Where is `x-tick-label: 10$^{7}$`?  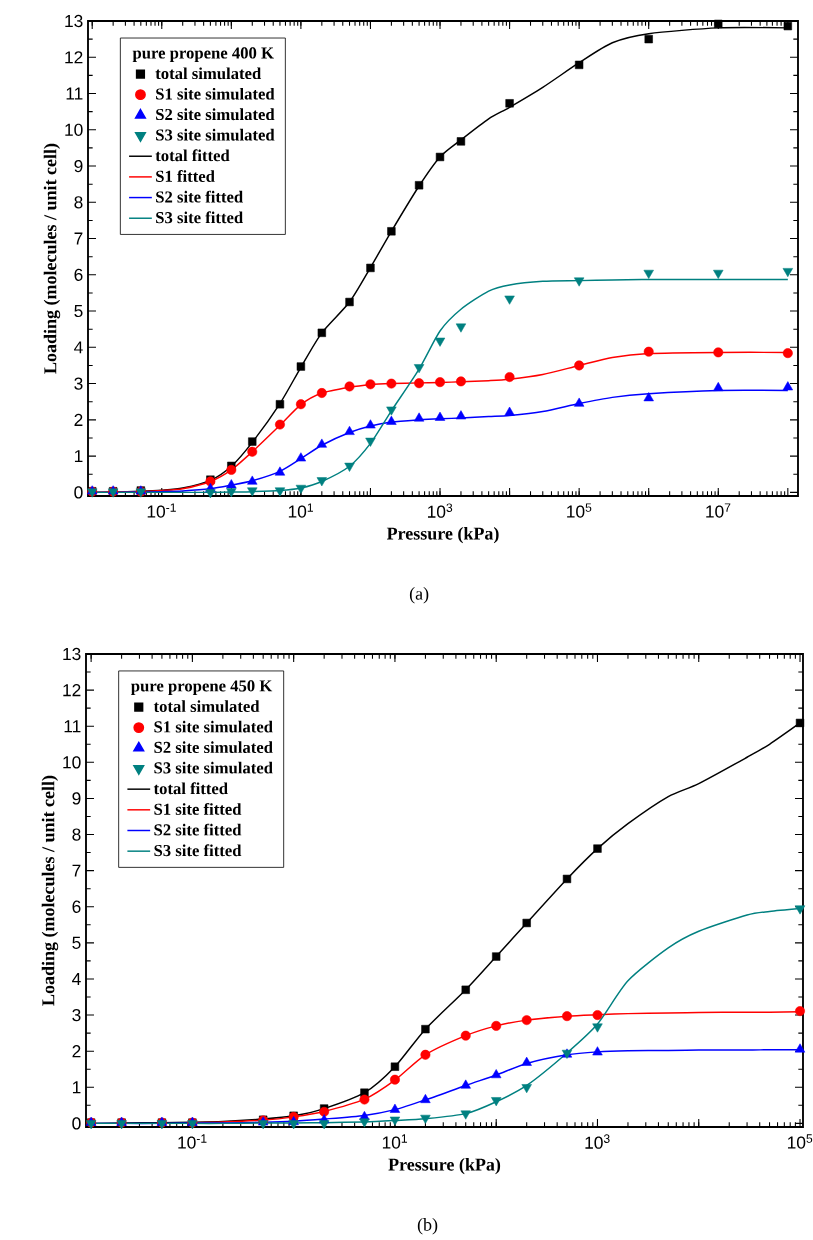
x-tick-label: 10$^{7}$ is located at coordinates (718, 510).